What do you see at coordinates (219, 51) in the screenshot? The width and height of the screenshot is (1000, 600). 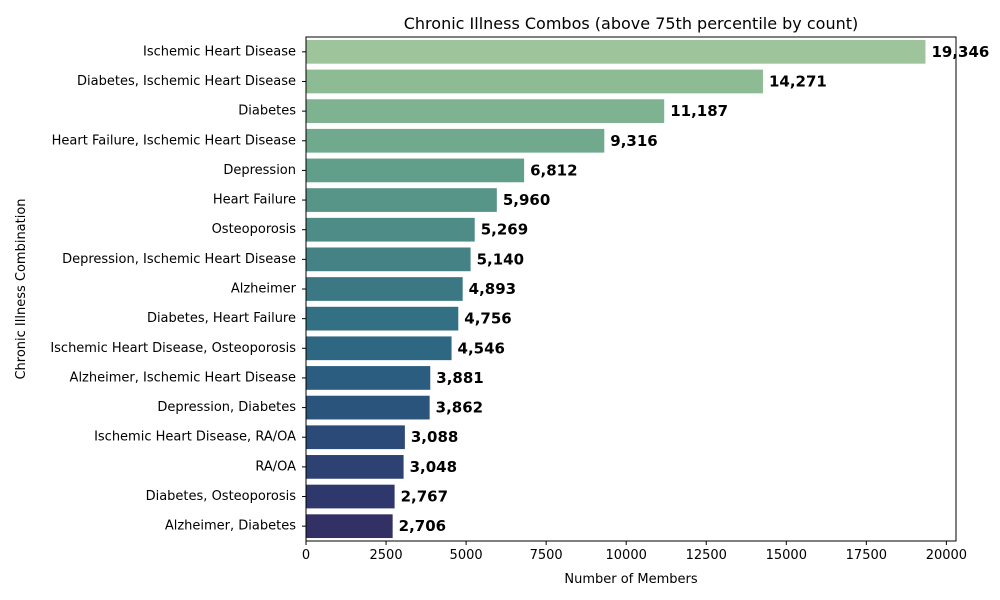 I see `y-tick-label: Ischemic Heart Disease` at bounding box center [219, 51].